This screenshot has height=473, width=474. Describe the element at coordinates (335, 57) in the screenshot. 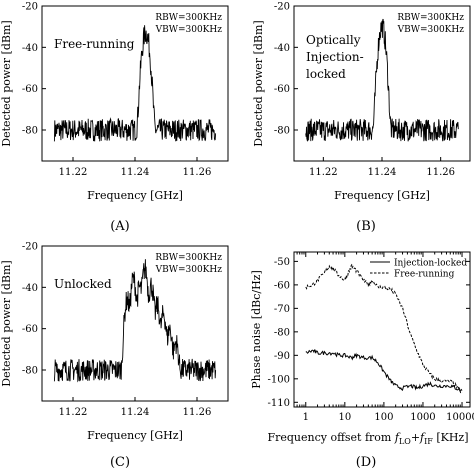

I see `annotation-text: Injection-` at that location.